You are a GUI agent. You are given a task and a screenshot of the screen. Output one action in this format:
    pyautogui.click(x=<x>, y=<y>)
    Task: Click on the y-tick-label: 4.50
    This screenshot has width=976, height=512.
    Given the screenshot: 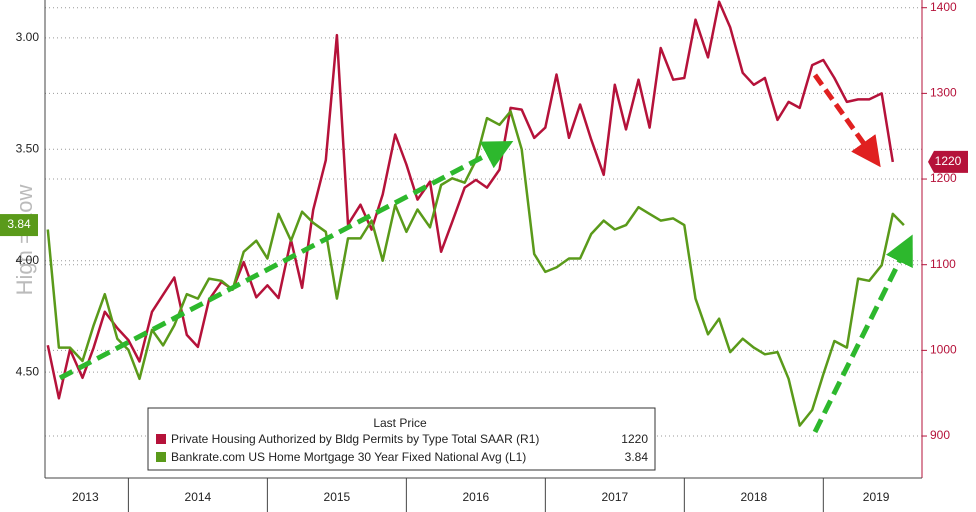 What is the action you would take?
    pyautogui.click(x=28, y=371)
    